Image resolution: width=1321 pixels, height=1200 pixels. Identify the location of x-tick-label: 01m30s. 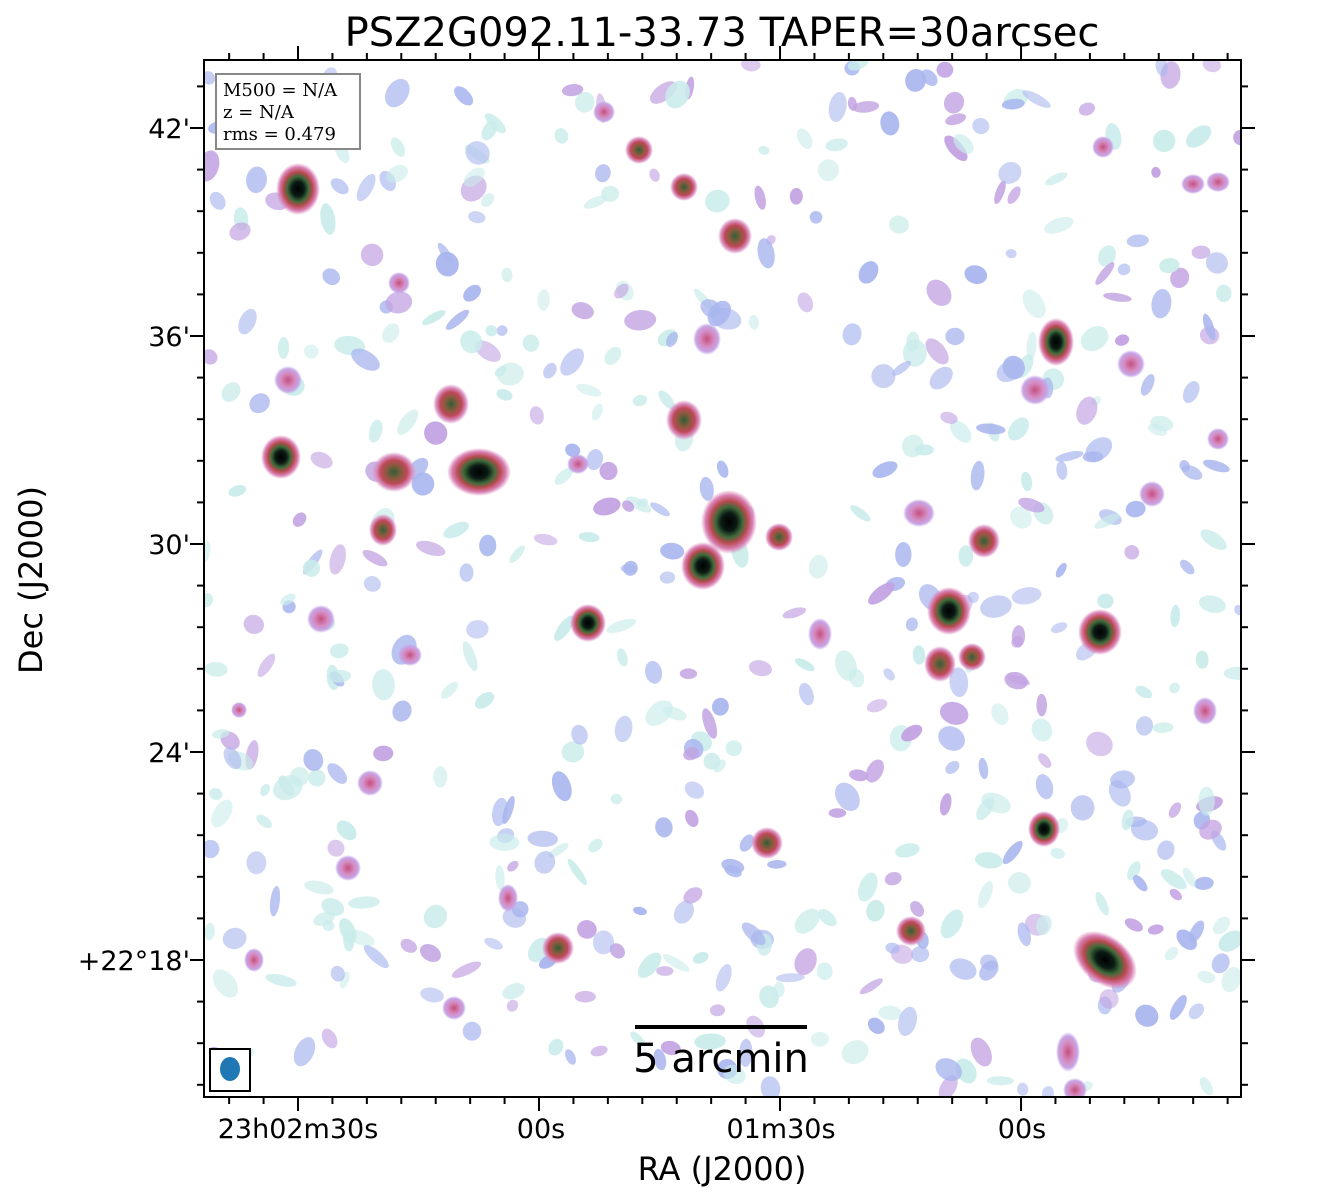
(780, 1129).